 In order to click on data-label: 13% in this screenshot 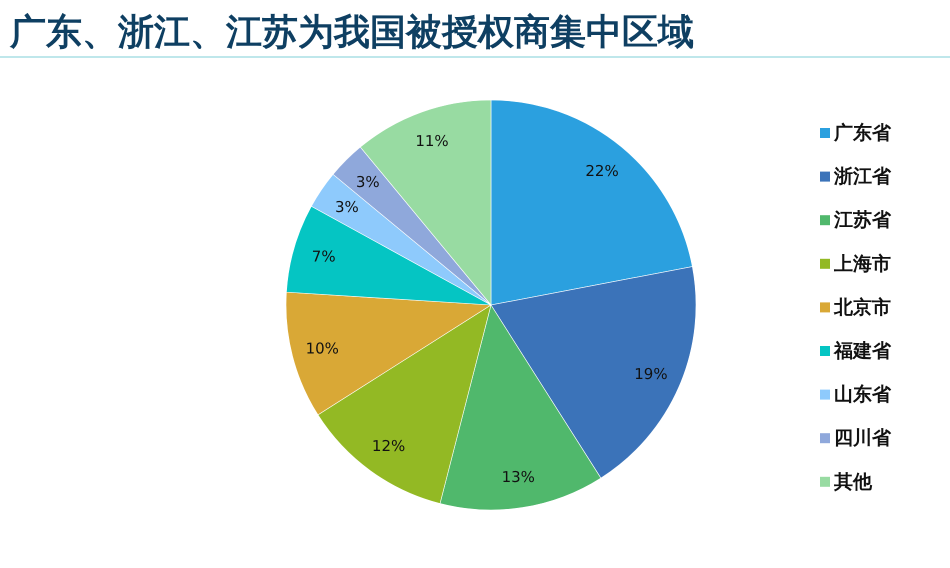, I will do `click(518, 477)`.